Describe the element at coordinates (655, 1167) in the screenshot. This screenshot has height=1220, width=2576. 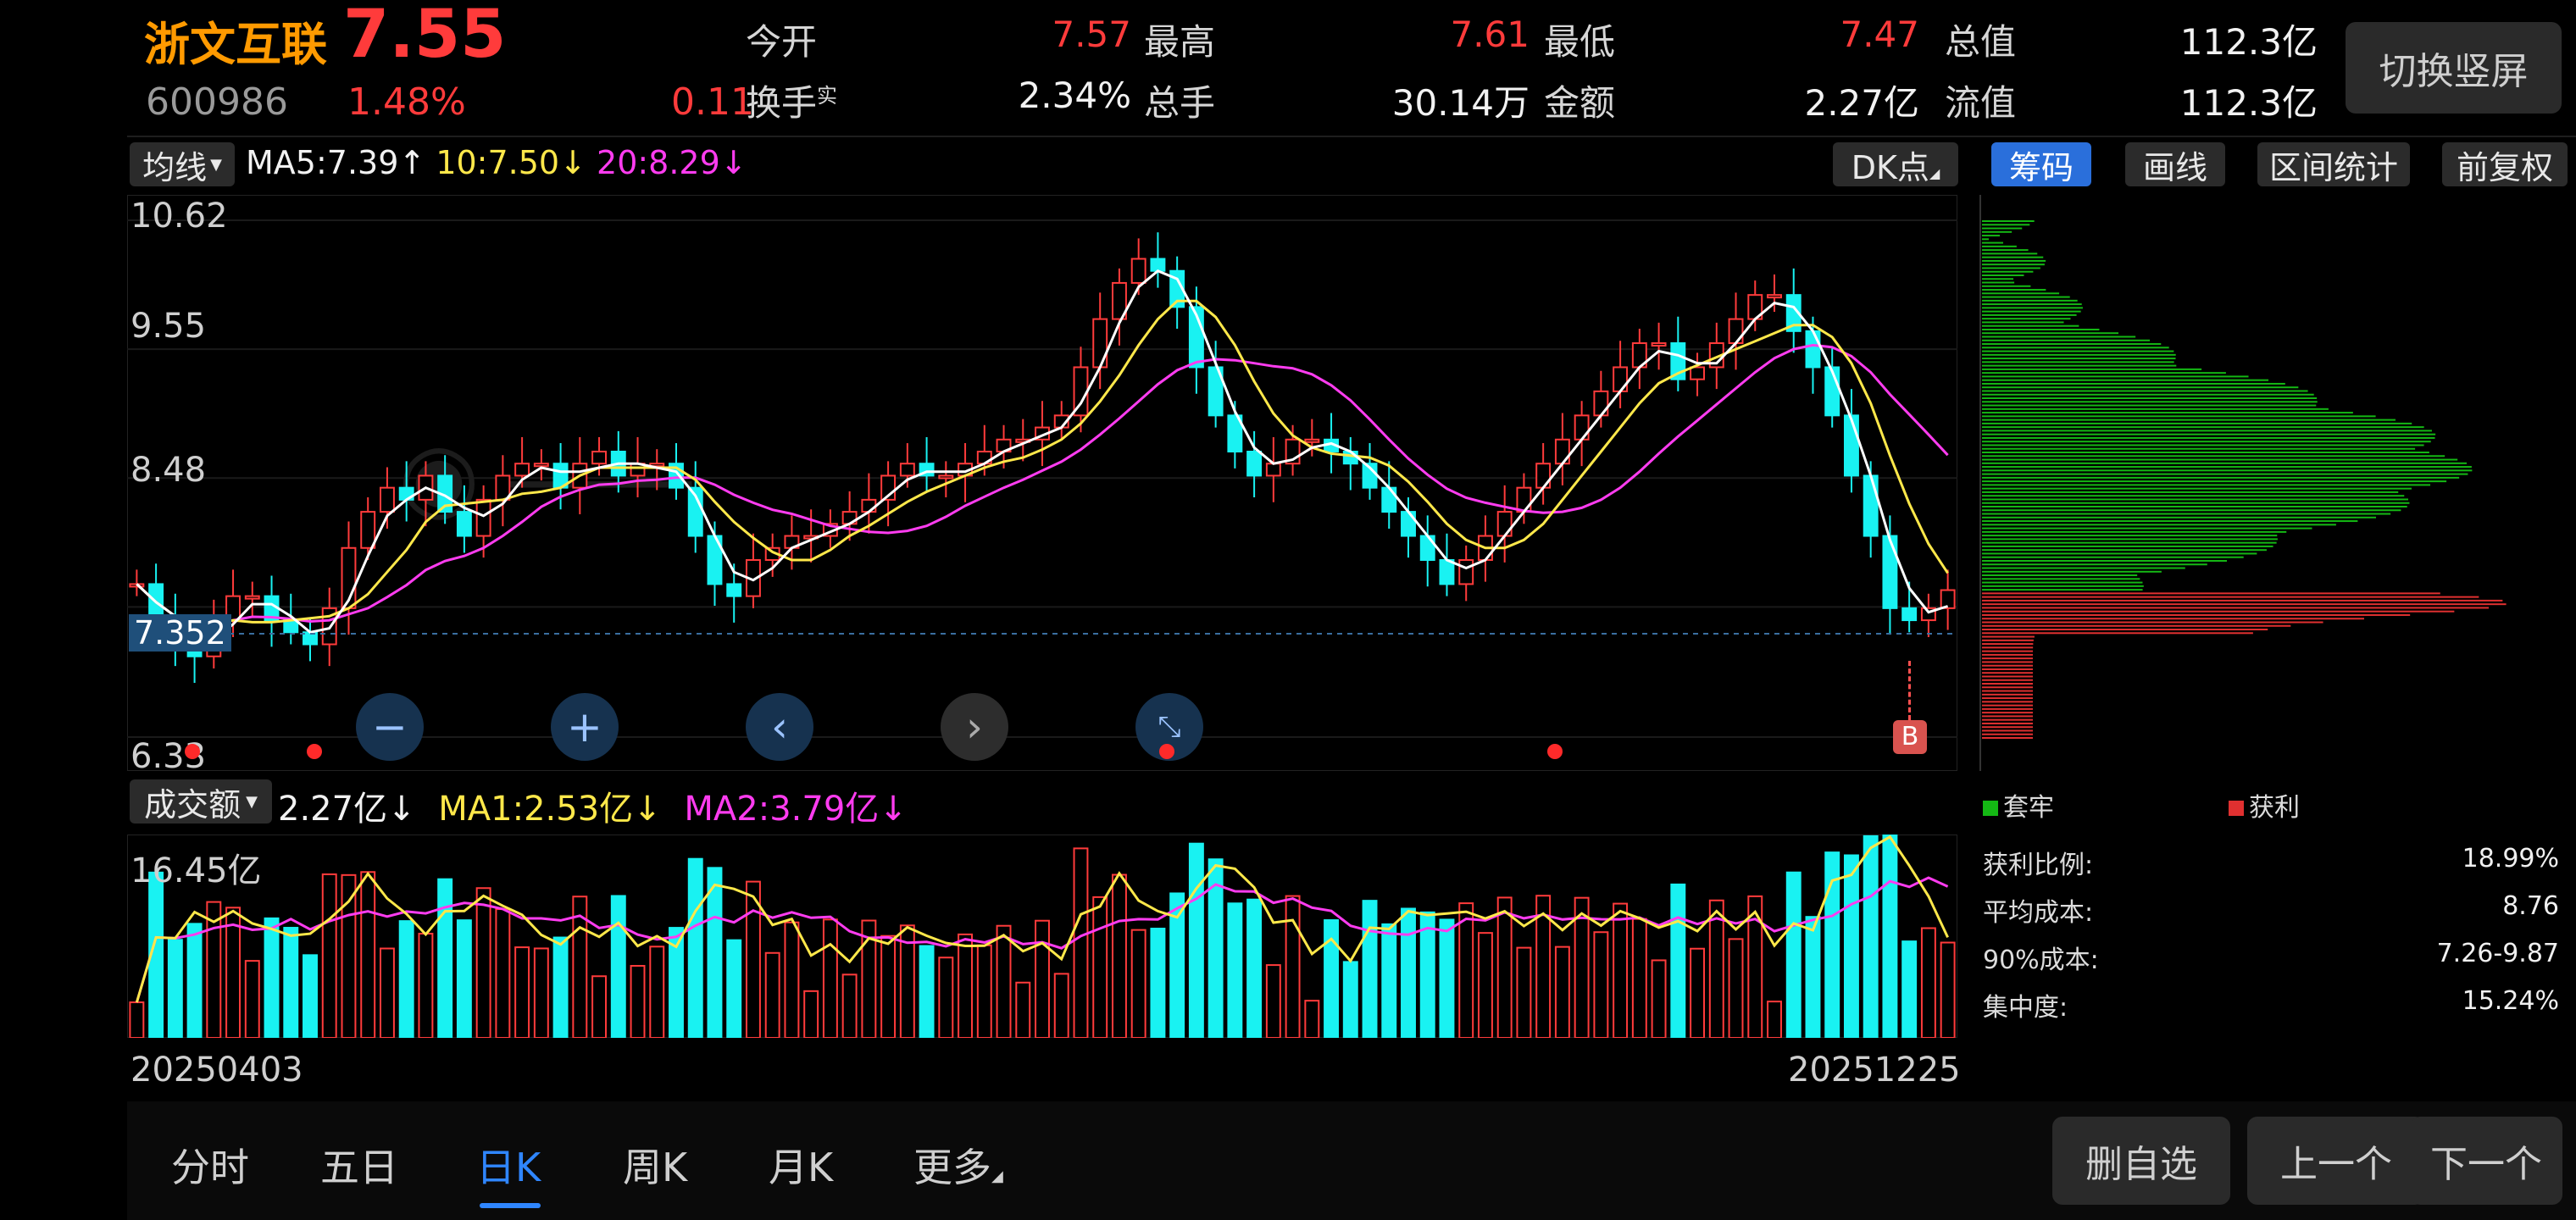
I see `tab-weekly-k: 周K` at that location.